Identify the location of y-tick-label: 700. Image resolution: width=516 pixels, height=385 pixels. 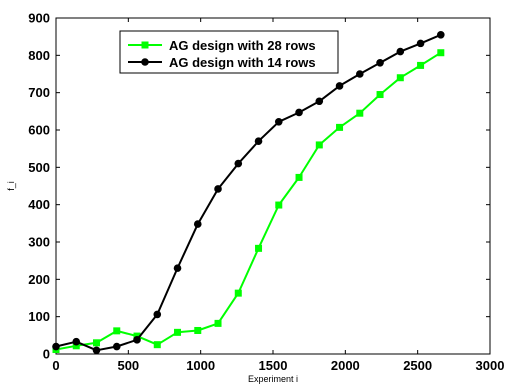
(39, 92).